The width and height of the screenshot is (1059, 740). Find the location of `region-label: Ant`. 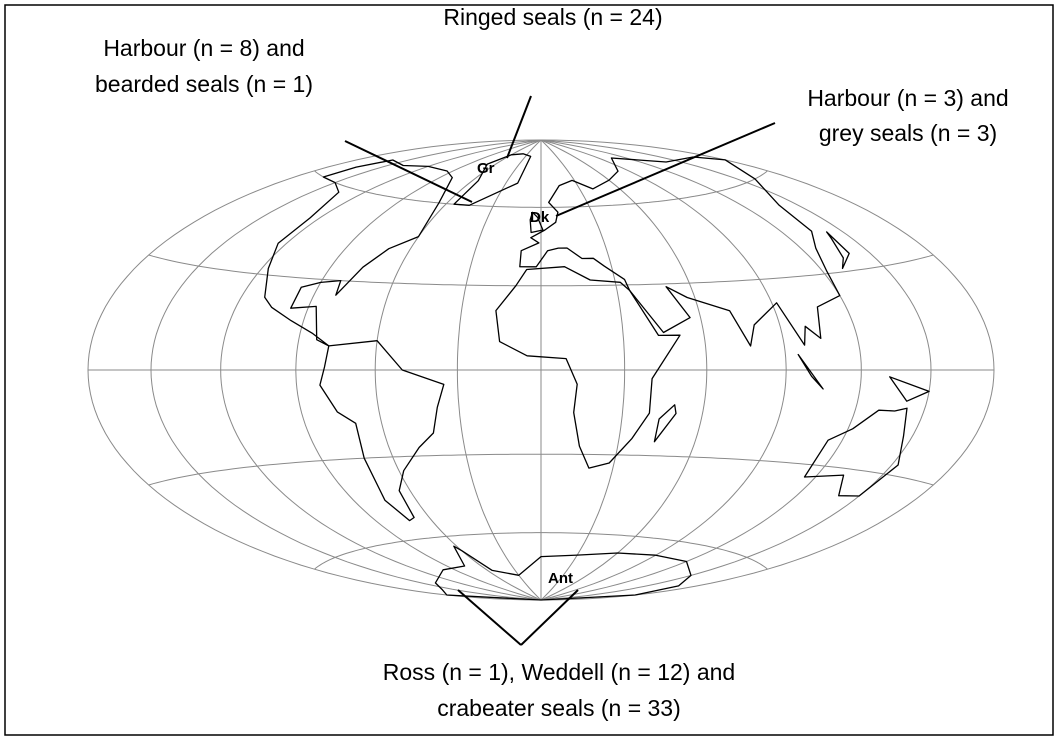

region-label: Ant is located at coordinates (560, 578).